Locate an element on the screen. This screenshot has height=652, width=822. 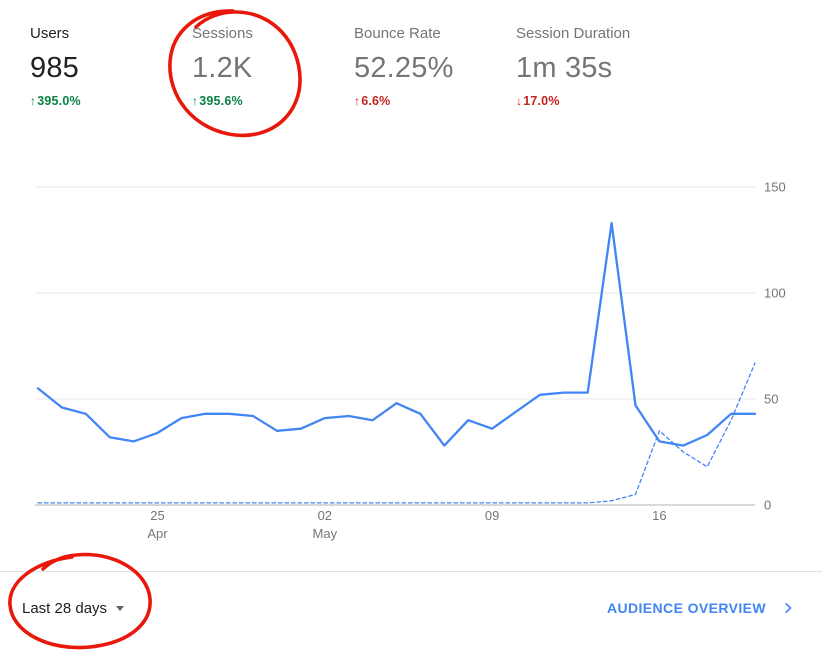
metric-bounce-rate: Bounce Rate 52.25% ↑6.6% is located at coordinates (435, 66).